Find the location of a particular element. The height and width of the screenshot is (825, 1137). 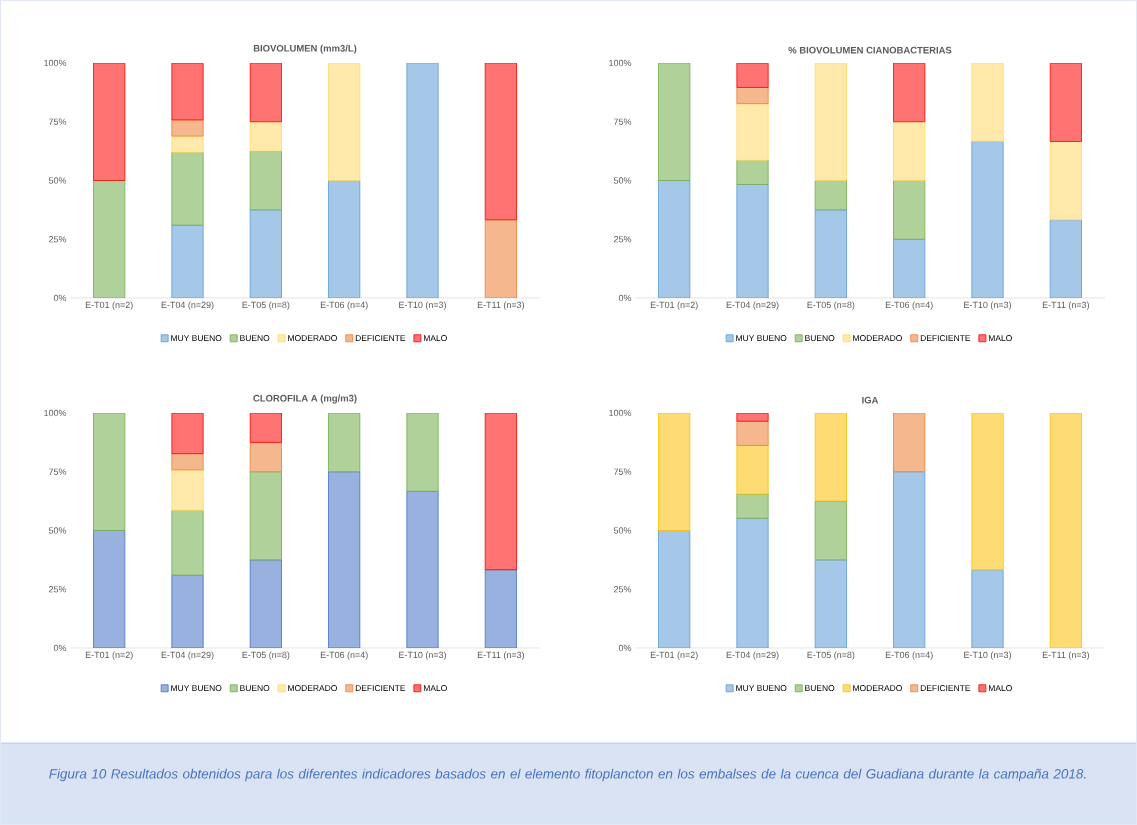

text: Figura 10 Resultados obtenidos para los diferentes indicadores basados en el elemento fitoplancton en los embalses de la cuenca del Guadiana durante la campaña 2018. is located at coordinates (567, 775).